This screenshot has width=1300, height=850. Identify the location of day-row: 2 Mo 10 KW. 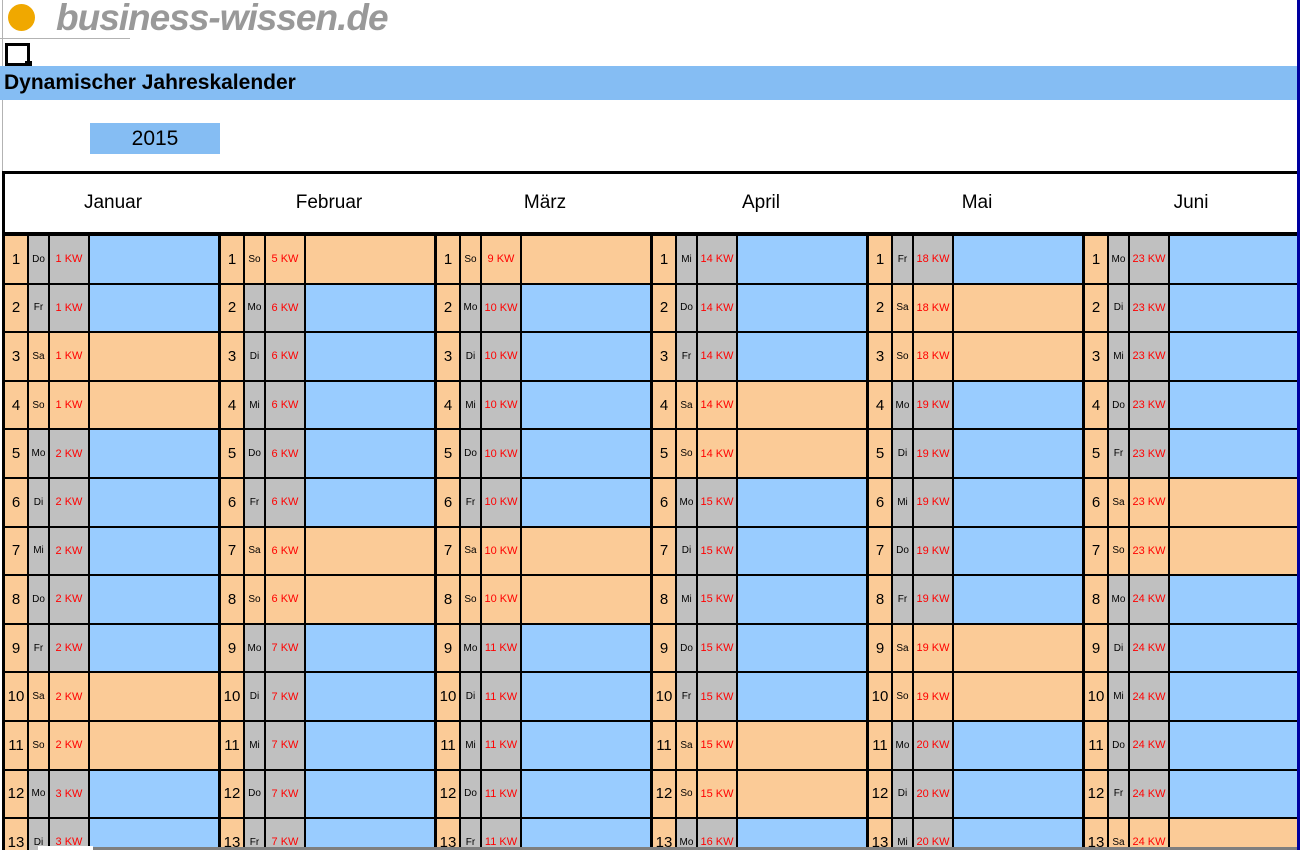
(543, 309).